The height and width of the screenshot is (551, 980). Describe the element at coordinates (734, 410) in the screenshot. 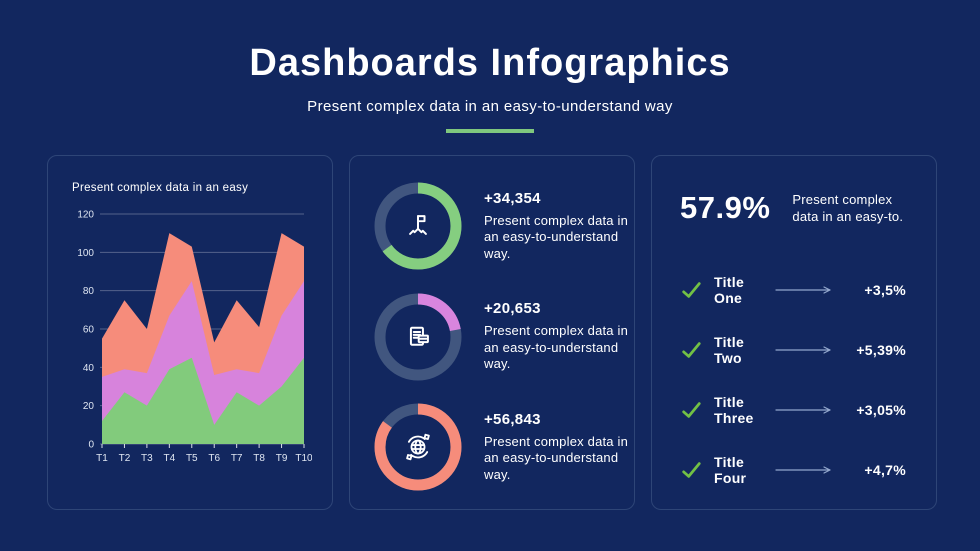

I see `metric-title: Title Three` at that location.